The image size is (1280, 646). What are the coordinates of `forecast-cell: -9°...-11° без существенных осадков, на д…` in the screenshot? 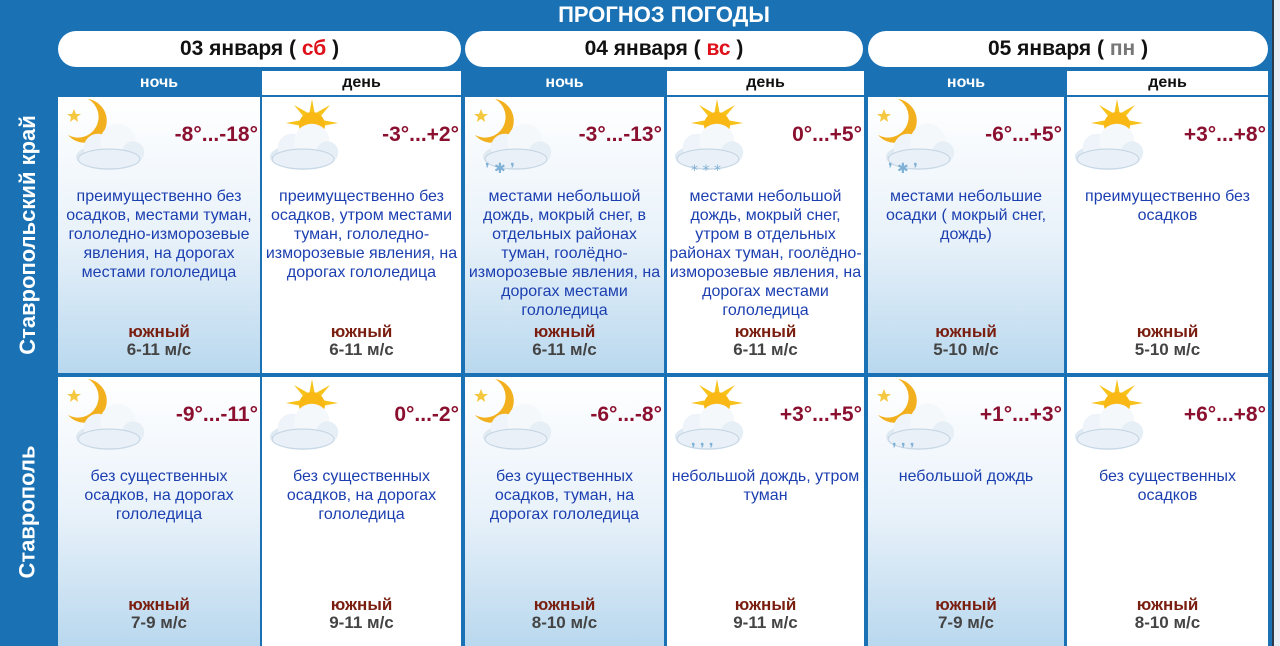 It's located at (159, 511).